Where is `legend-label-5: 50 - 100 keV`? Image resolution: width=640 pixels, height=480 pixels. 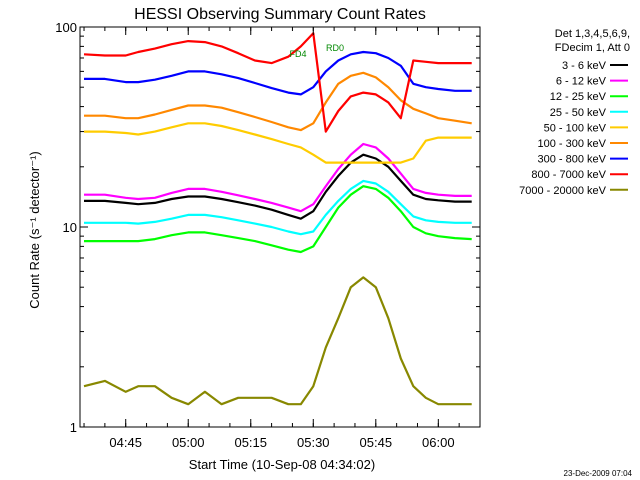 legend-label-5: 50 - 100 keV is located at coordinates (575, 128).